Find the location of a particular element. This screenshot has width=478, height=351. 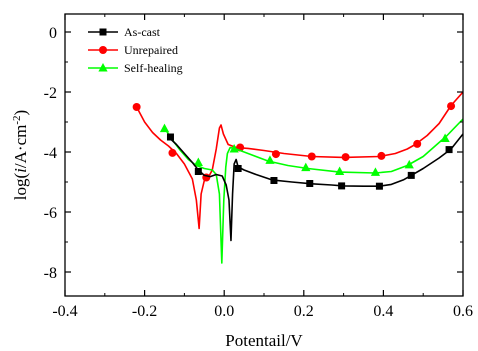

legend: As-cast Unrepaired Self-healing is located at coordinates (135, 50).